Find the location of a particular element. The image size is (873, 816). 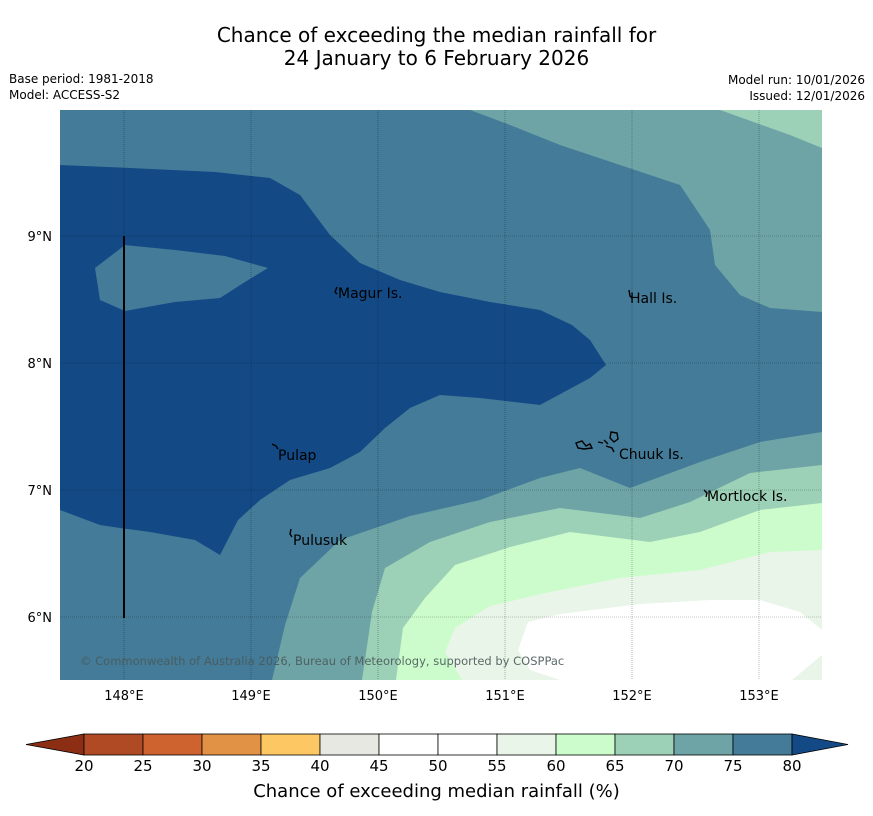

region-60-65-pocket is located at coordinates (807, 667).